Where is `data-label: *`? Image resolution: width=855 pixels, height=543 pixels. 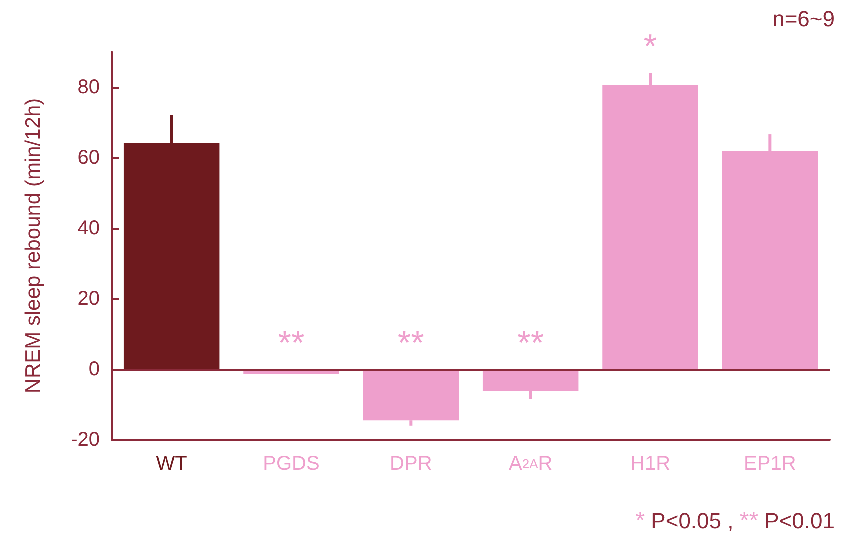
data-label: * is located at coordinates (651, 47).